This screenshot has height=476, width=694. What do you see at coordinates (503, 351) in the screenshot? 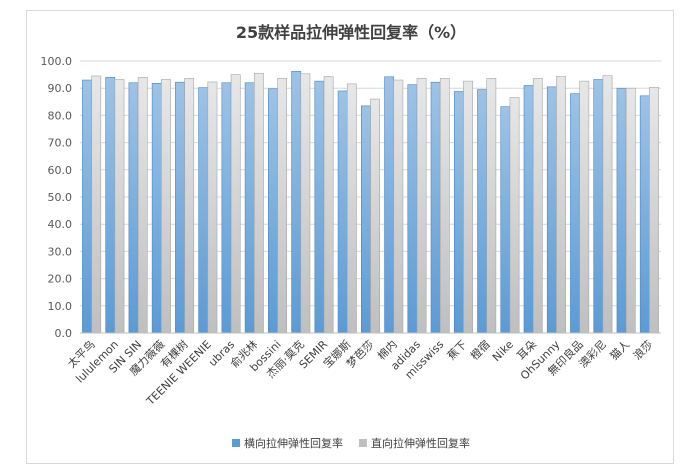
I see `x-tick-label: Nike` at bounding box center [503, 351].